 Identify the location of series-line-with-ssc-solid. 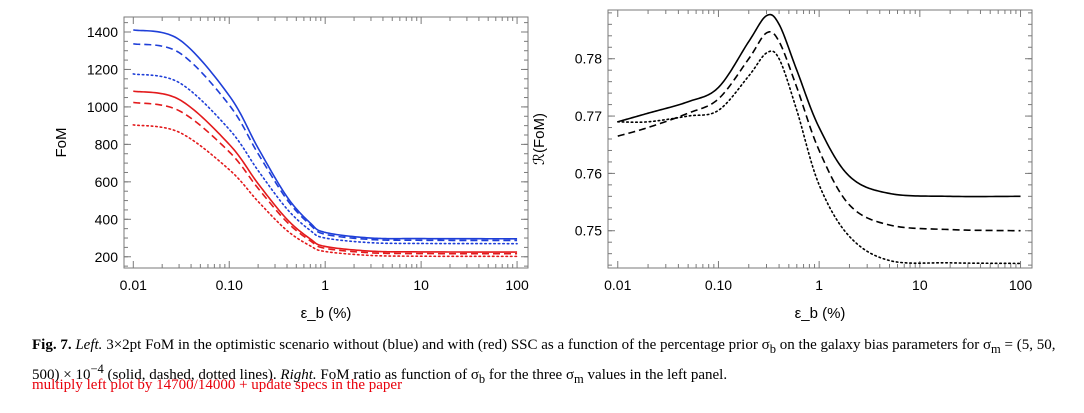
(325, 171).